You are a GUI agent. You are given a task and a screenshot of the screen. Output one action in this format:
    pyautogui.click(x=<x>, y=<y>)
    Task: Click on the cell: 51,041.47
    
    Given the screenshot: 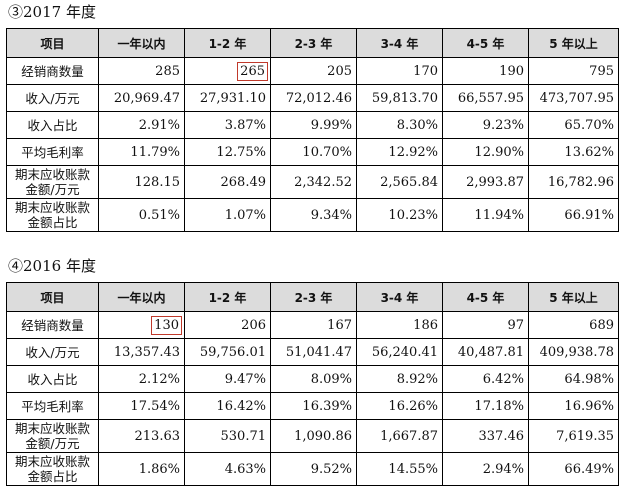 What is the action you would take?
    pyautogui.click(x=313, y=352)
    